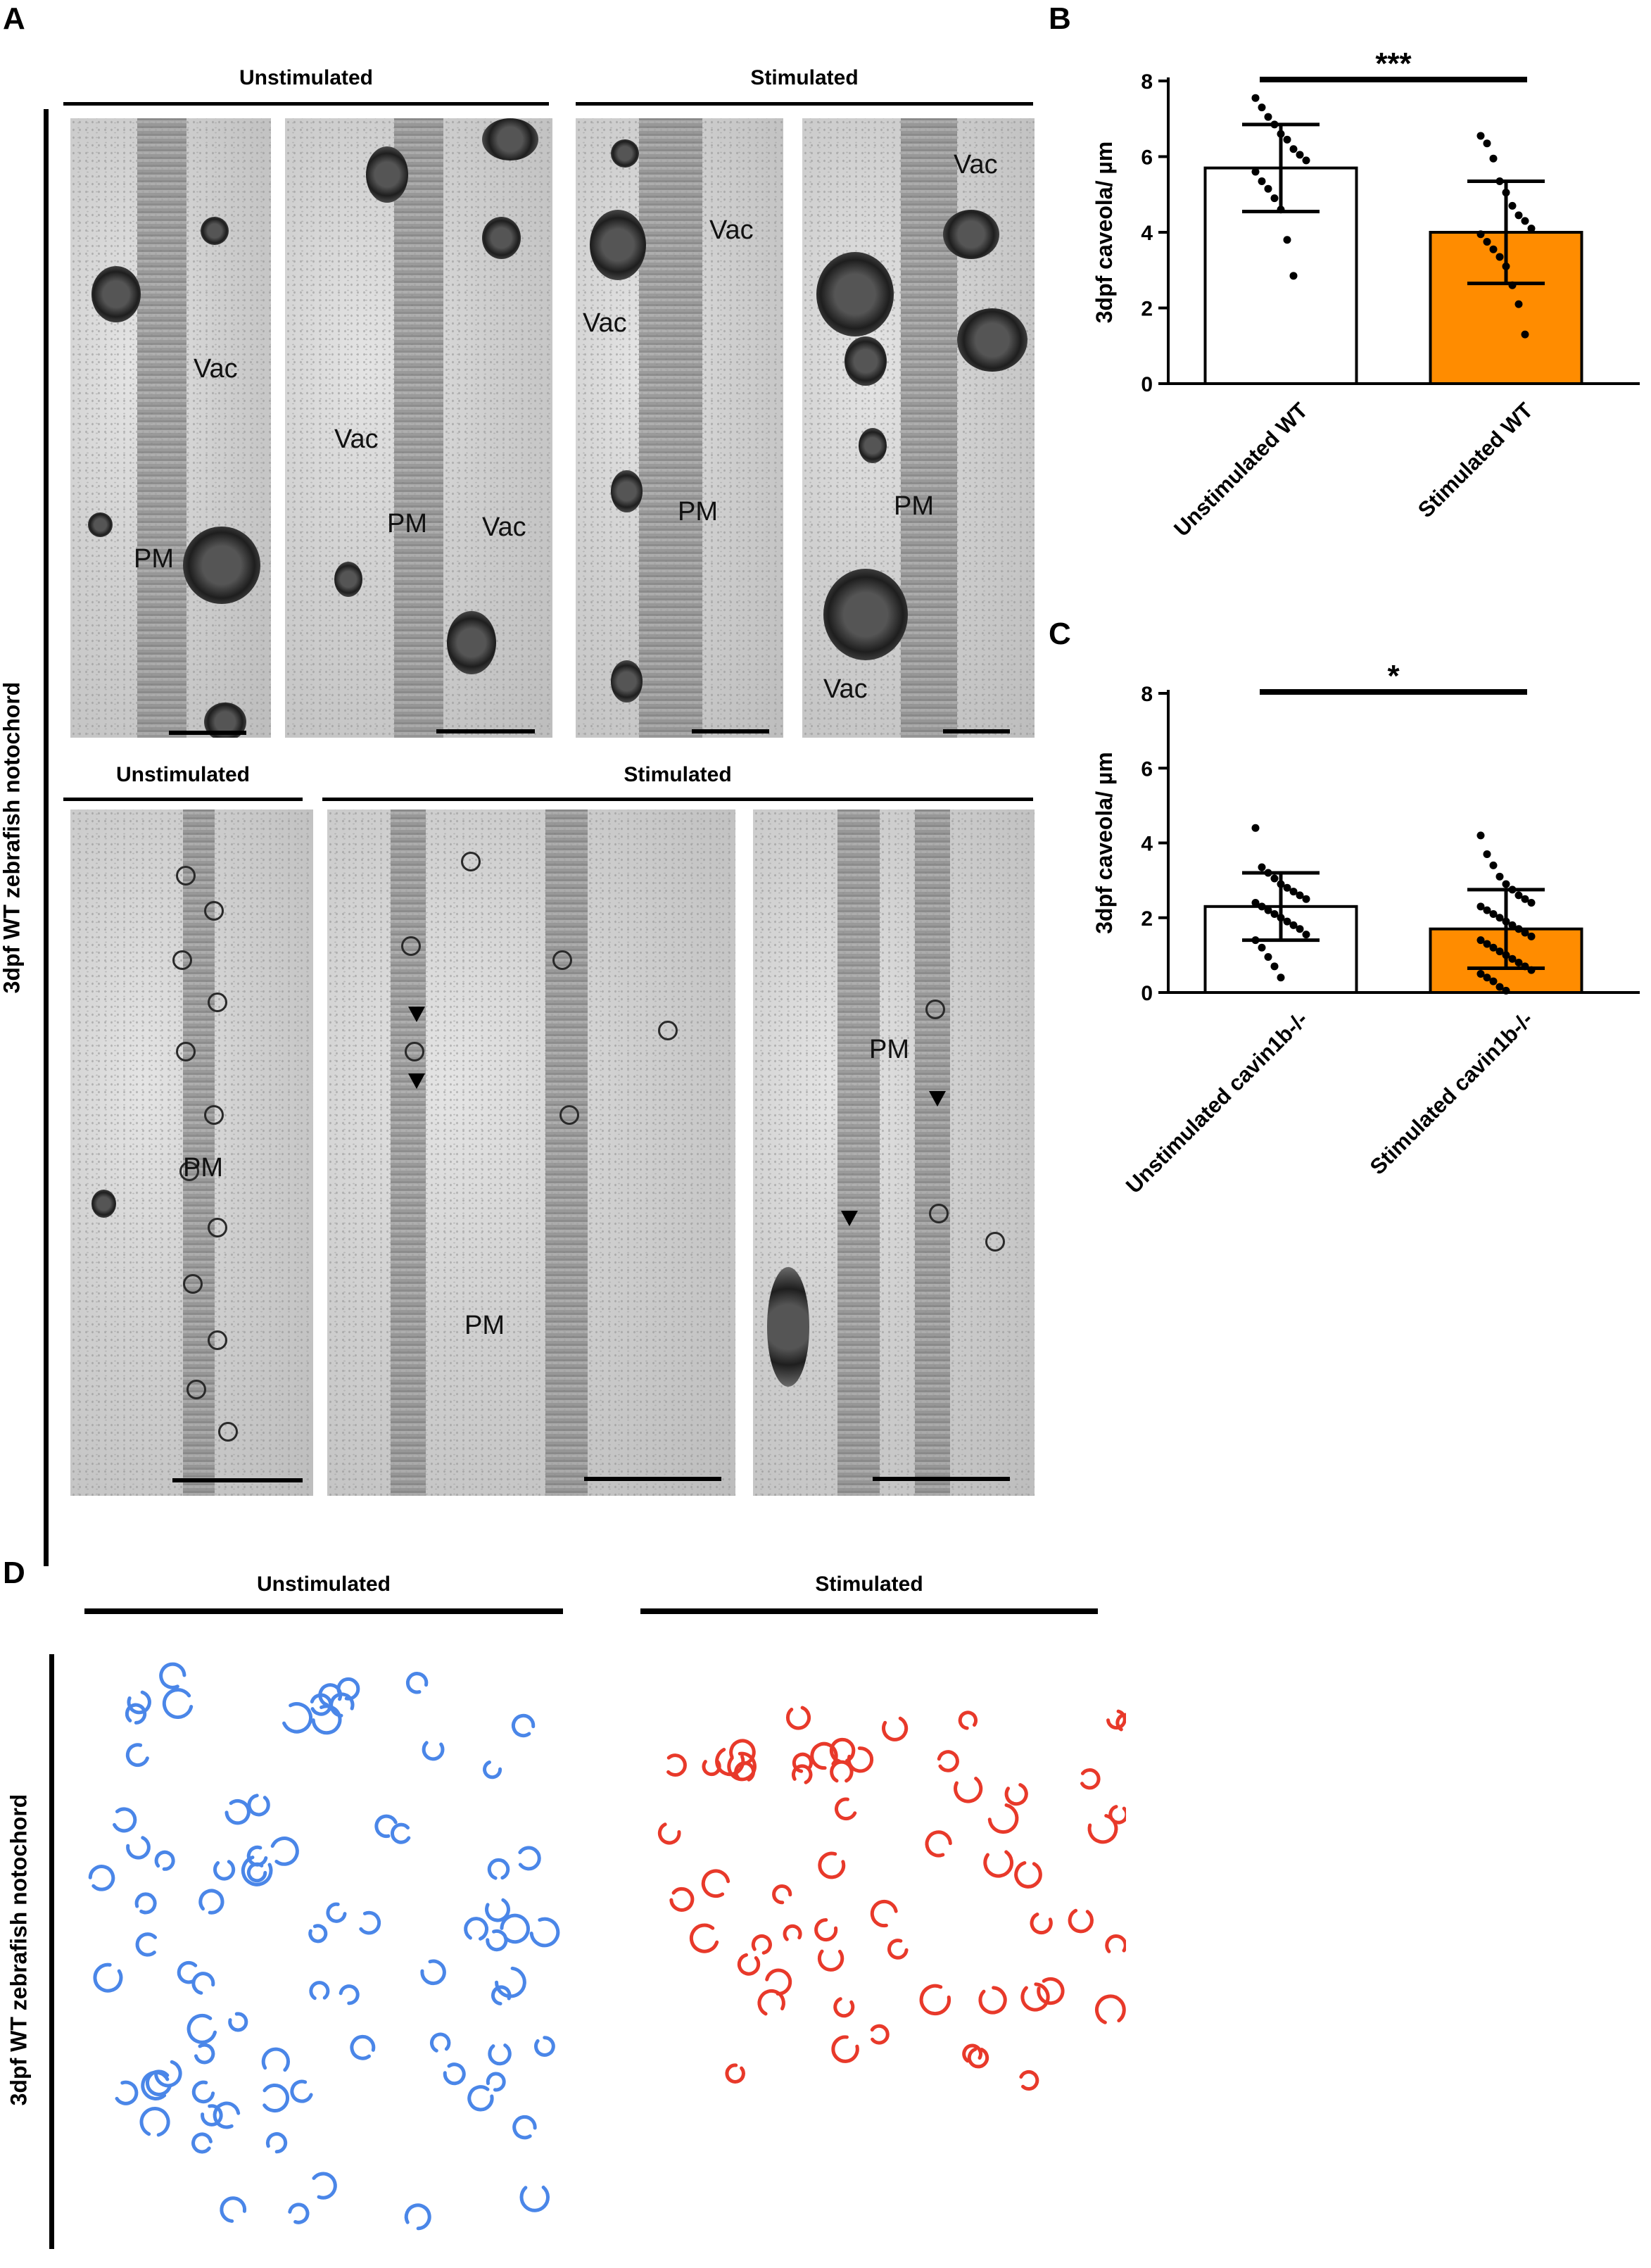 The image size is (1651, 2268). What do you see at coordinates (306, 78) in the screenshot?
I see `top-header-unstimulated: Unstimulated` at bounding box center [306, 78].